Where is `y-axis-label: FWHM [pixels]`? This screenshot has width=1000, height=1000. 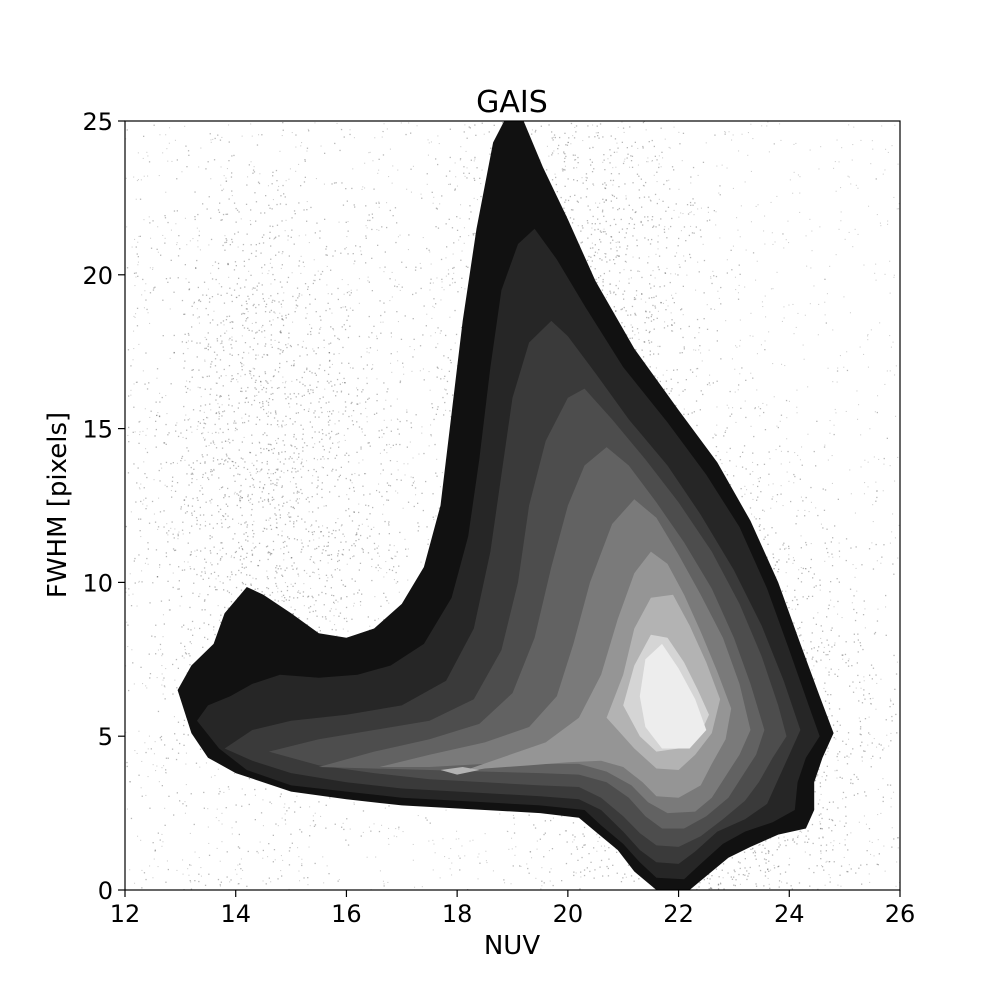
y-axis-label: FWHM [pixels] is located at coordinates (58, 505).